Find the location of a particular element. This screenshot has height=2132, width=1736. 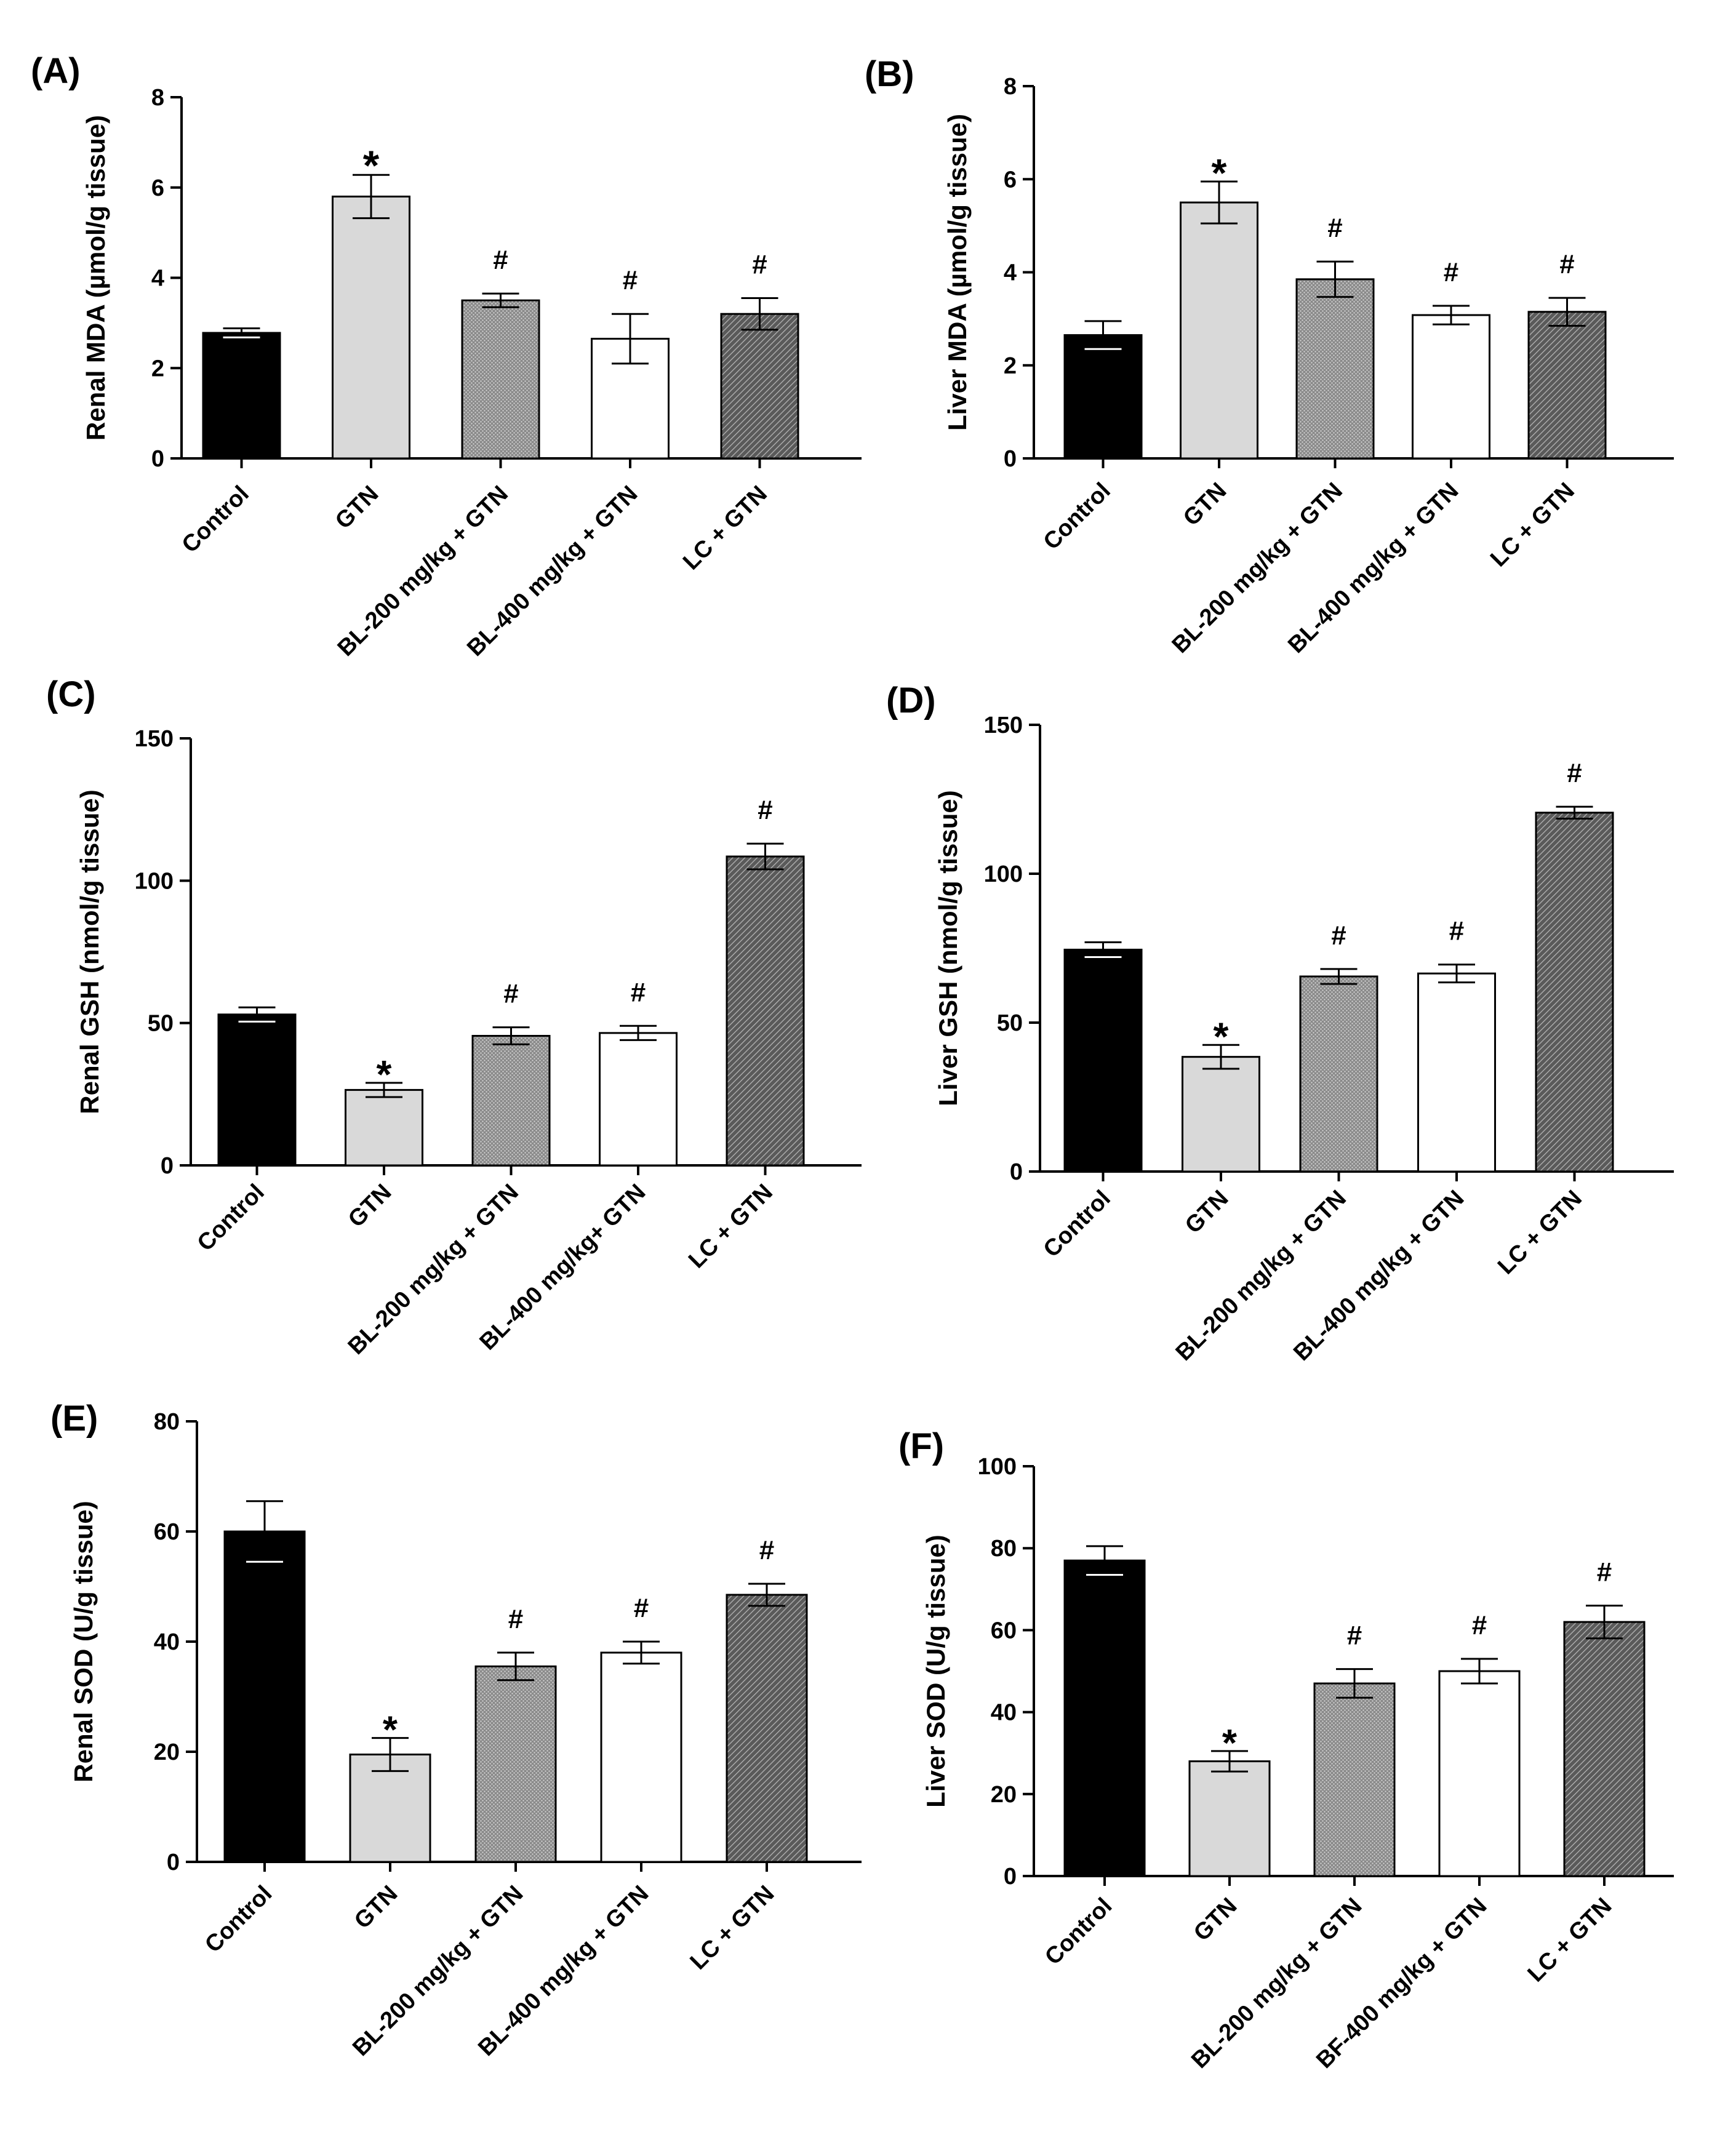

y-axis-title: Renal SOD (U/g tissue) is located at coordinates (83, 1641).